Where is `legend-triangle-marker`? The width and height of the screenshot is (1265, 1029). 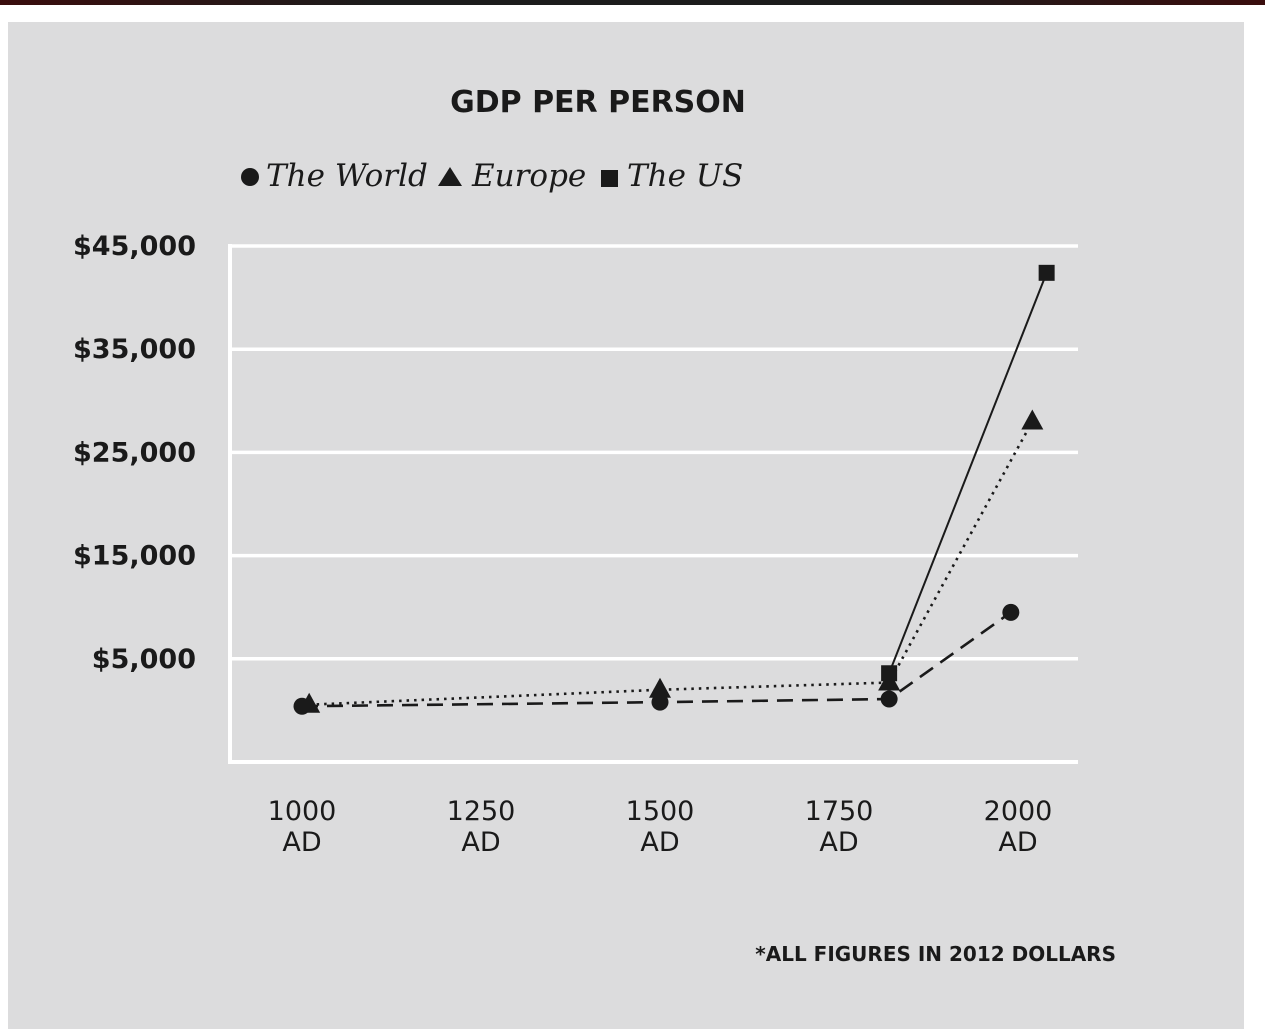 legend-triangle-marker is located at coordinates (450, 176).